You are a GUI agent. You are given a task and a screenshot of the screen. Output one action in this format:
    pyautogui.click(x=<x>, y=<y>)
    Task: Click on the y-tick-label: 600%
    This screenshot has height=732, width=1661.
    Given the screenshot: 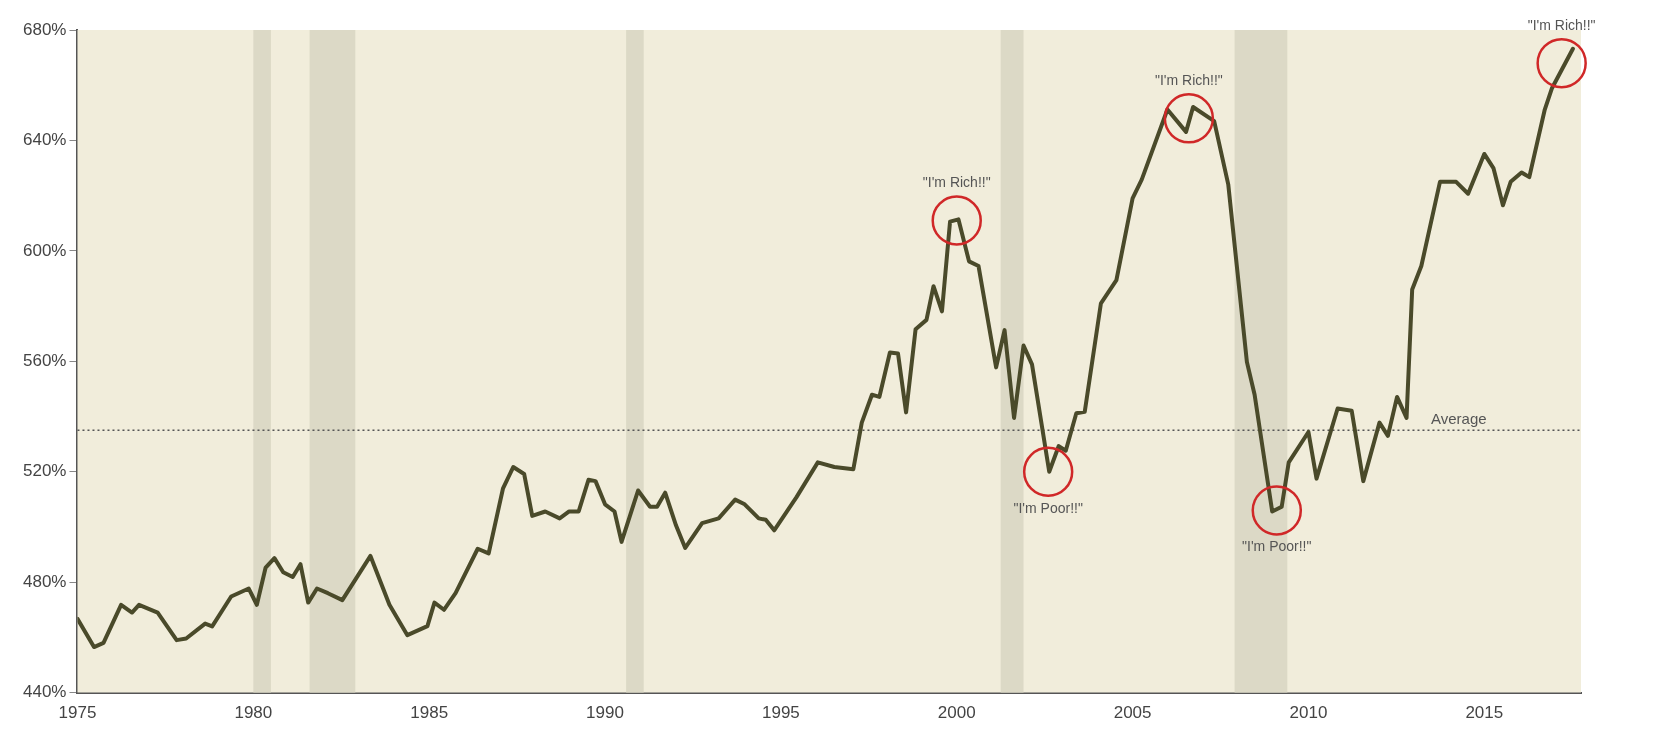 What is the action you would take?
    pyautogui.click(x=45, y=250)
    